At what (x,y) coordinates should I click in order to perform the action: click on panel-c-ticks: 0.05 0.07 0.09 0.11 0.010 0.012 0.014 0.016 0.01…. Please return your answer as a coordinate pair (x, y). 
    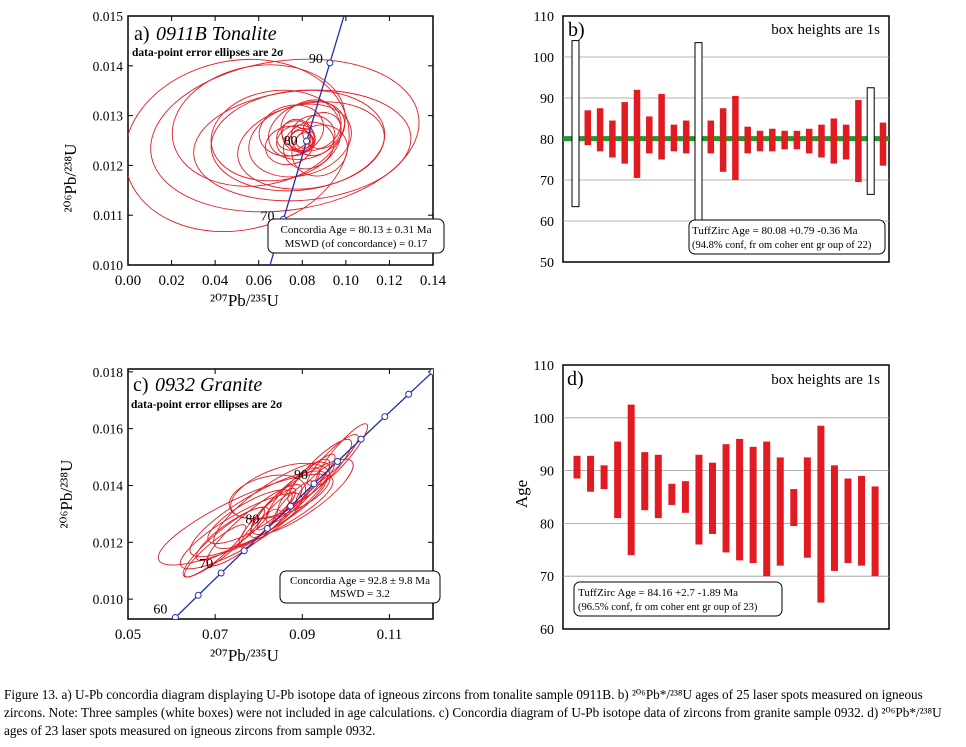
    Looking at the image, I should click on (263, 504).